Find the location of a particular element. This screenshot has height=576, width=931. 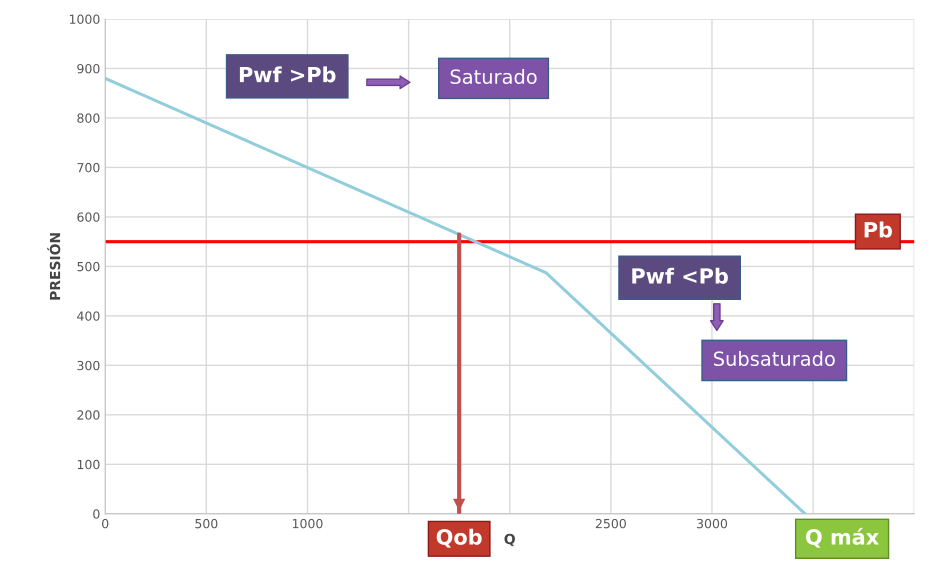

x-axis-title: Q is located at coordinates (509, 540).